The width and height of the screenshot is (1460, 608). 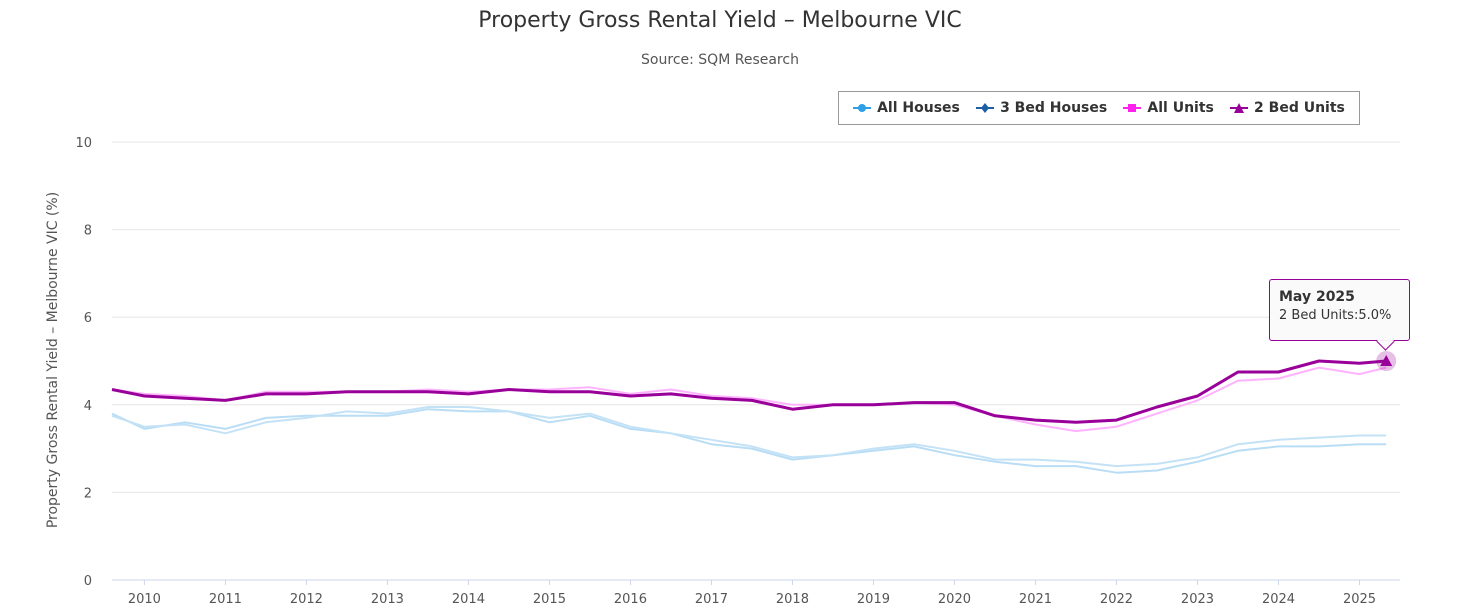 I want to click on tooltip: May 2025 2 Bed Units:5.0%, so click(x=1339, y=310).